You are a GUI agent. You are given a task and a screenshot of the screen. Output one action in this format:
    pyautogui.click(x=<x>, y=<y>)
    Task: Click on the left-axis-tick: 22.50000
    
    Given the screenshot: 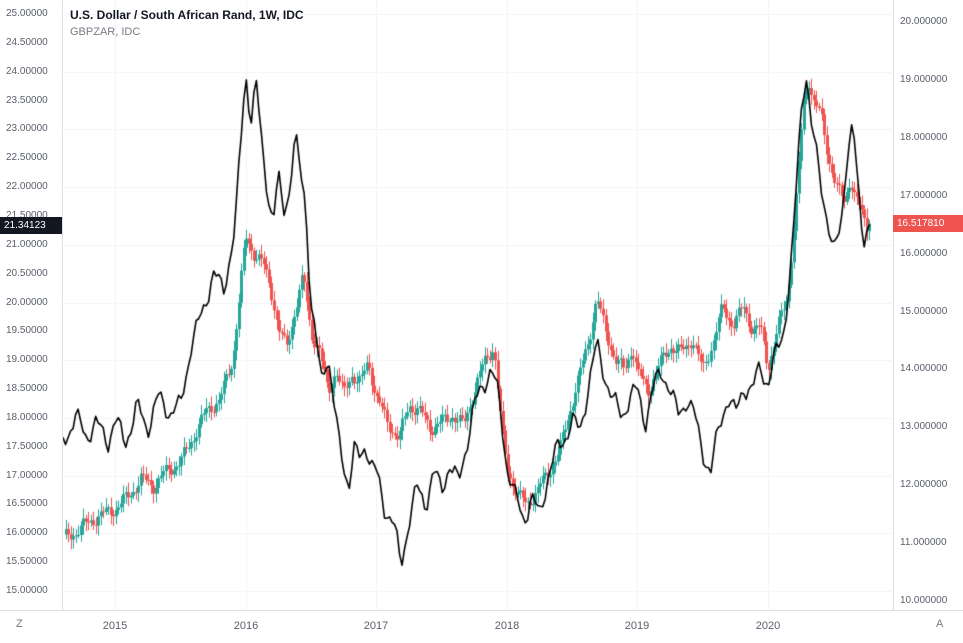 What is the action you would take?
    pyautogui.click(x=27, y=157)
    